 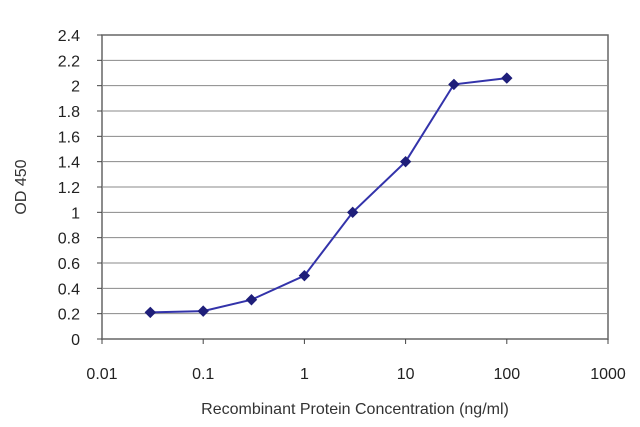 I want to click on y-tick-label: 2.4, so click(x=69, y=36).